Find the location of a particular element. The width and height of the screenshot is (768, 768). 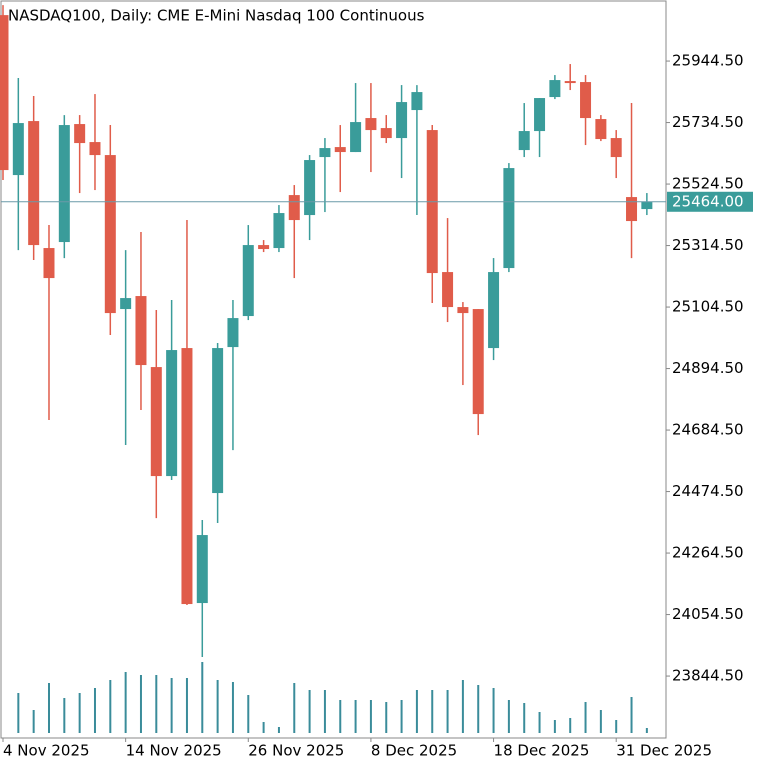

x-tick-label: 8 Dec 2025 is located at coordinates (414, 751).